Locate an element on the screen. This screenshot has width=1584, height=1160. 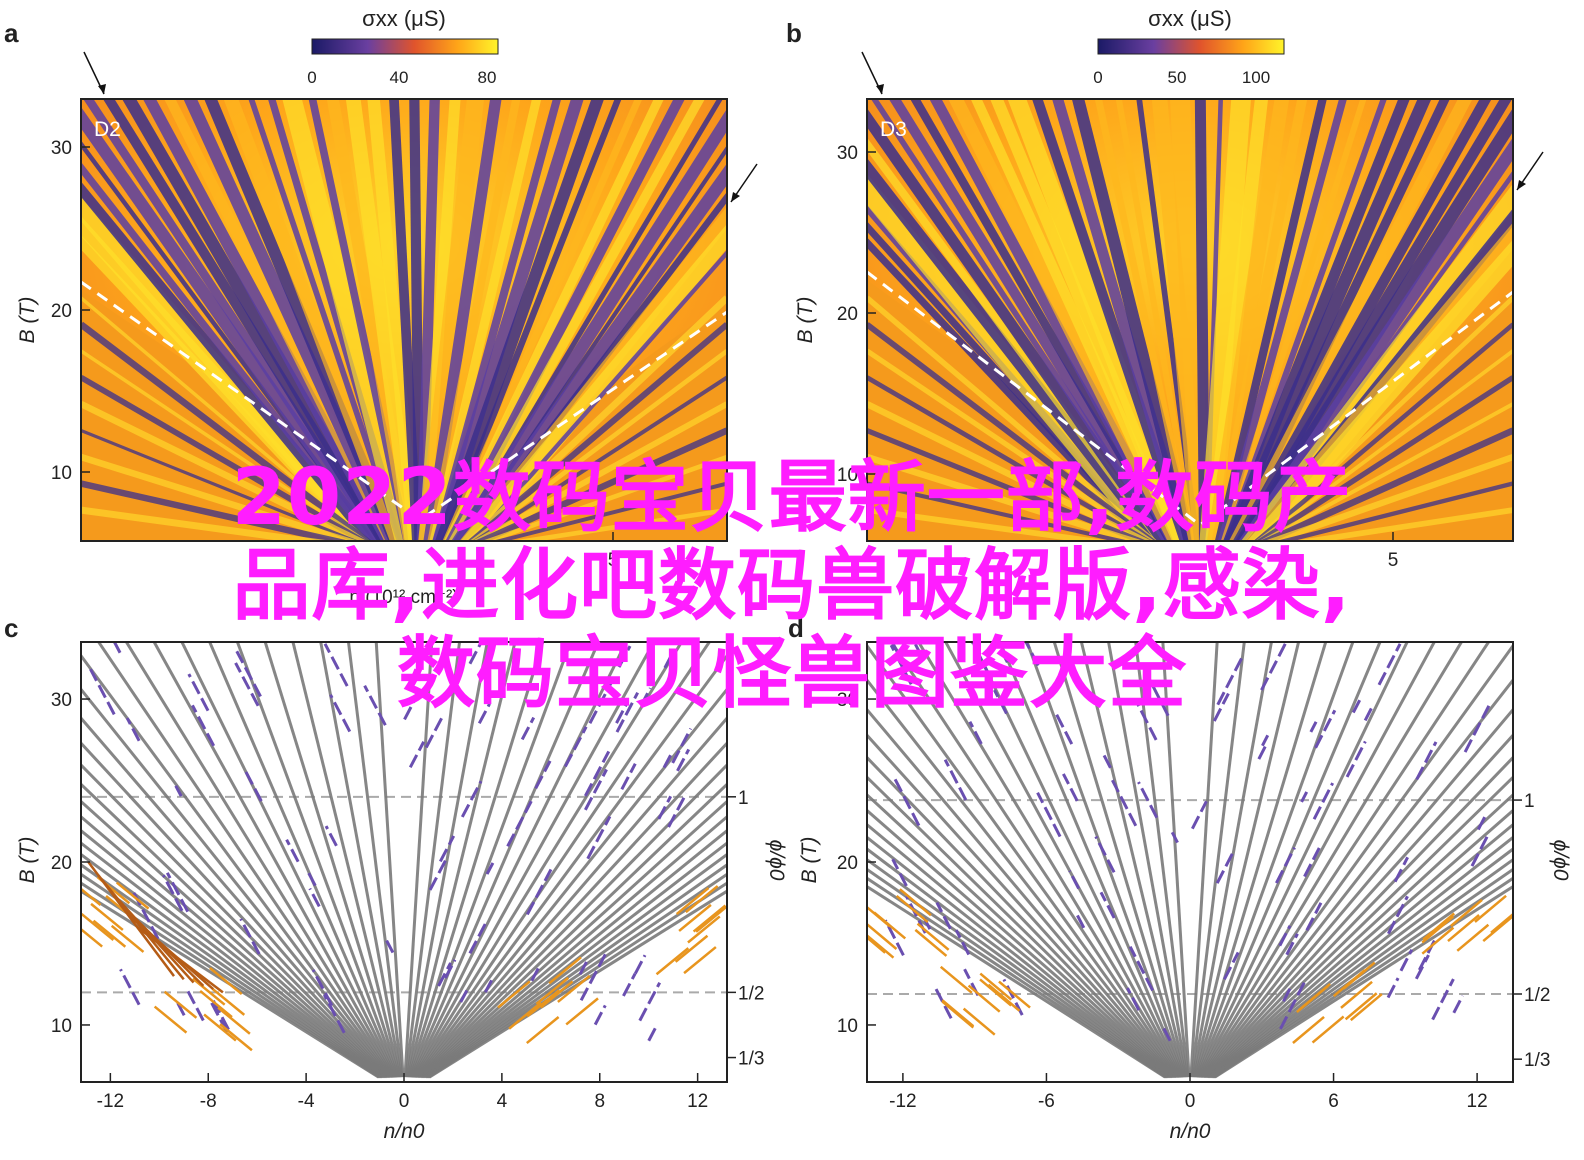
y2tick-label: 1/3 is located at coordinates (1537, 1060).